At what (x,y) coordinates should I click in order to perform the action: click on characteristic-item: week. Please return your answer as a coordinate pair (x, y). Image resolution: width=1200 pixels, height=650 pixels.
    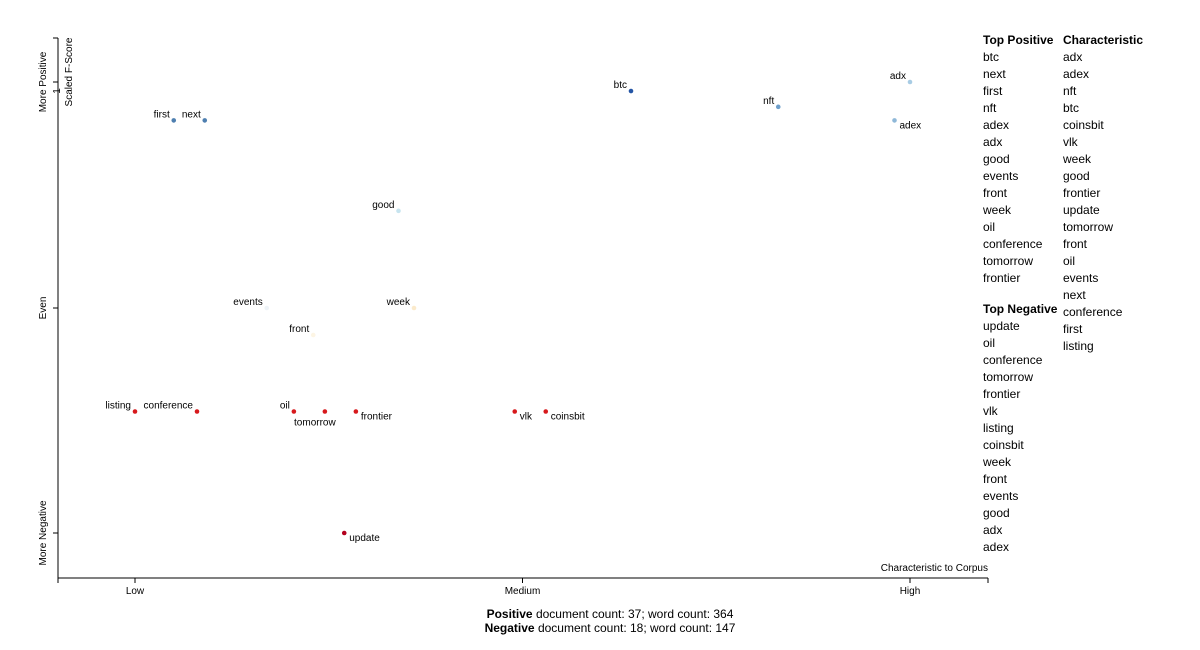
    Looking at the image, I should click on (1077, 159).